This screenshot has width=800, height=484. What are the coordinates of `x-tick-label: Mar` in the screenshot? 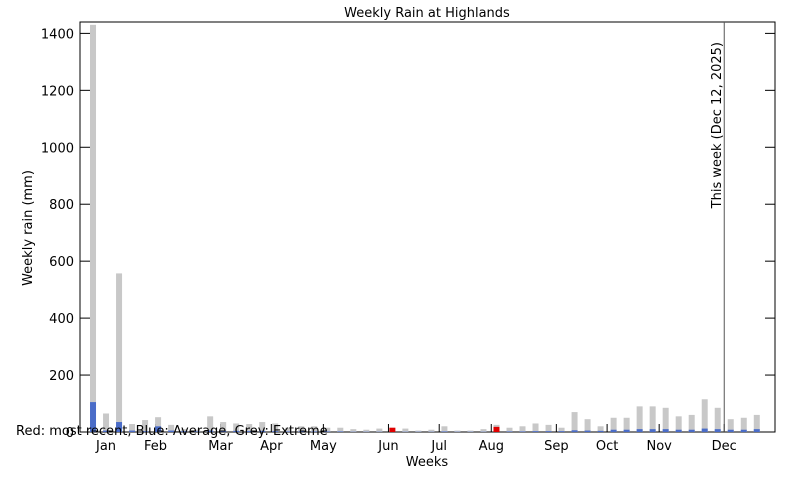 It's located at (220, 446).